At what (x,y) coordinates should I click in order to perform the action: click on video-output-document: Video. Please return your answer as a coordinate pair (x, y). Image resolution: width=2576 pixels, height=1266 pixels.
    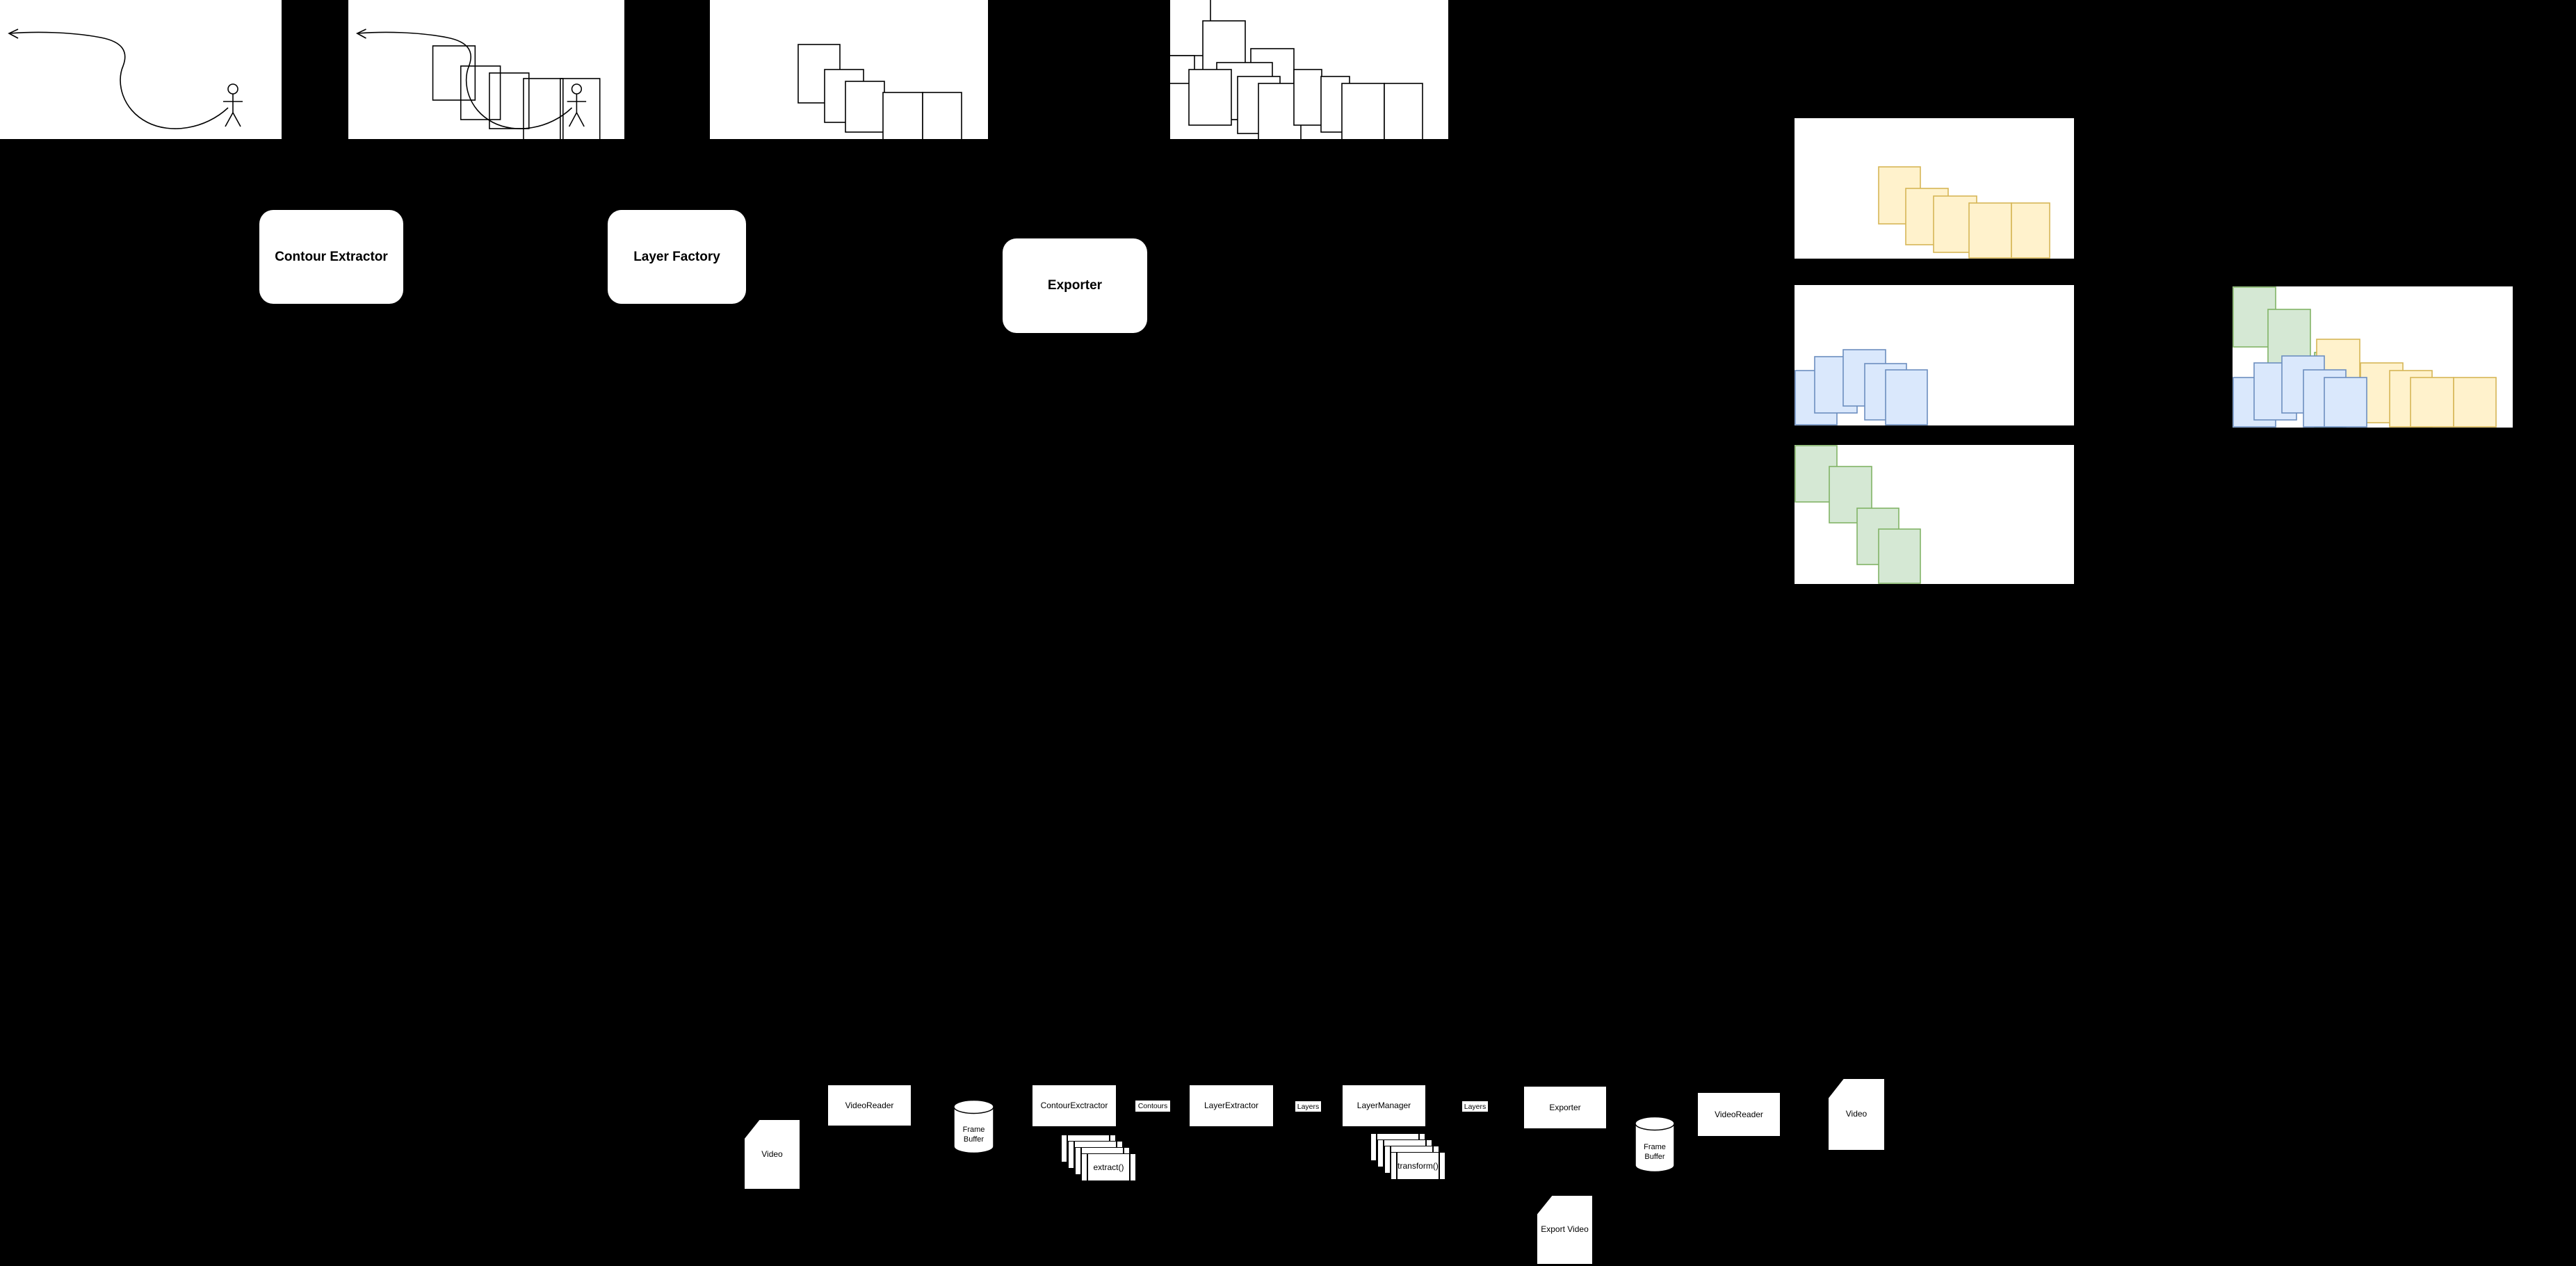
    Looking at the image, I should click on (1856, 1114).